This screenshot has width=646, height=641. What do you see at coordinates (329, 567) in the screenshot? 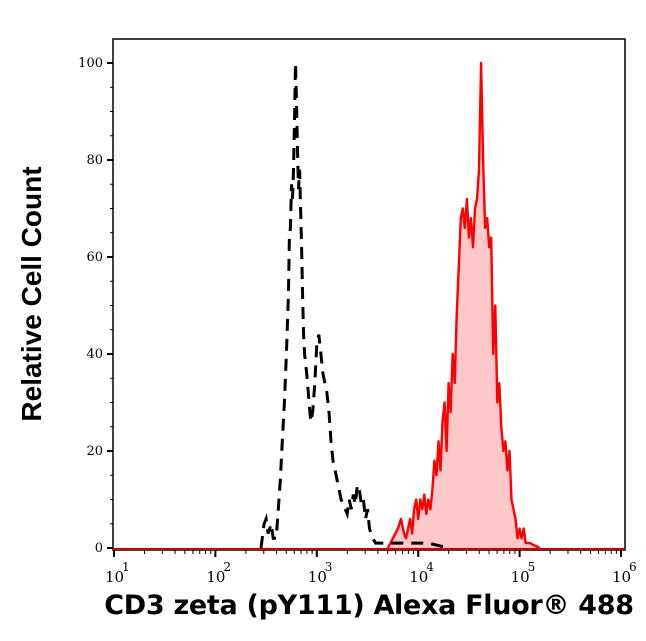
I see `x-tick-exponent: 3` at bounding box center [329, 567].